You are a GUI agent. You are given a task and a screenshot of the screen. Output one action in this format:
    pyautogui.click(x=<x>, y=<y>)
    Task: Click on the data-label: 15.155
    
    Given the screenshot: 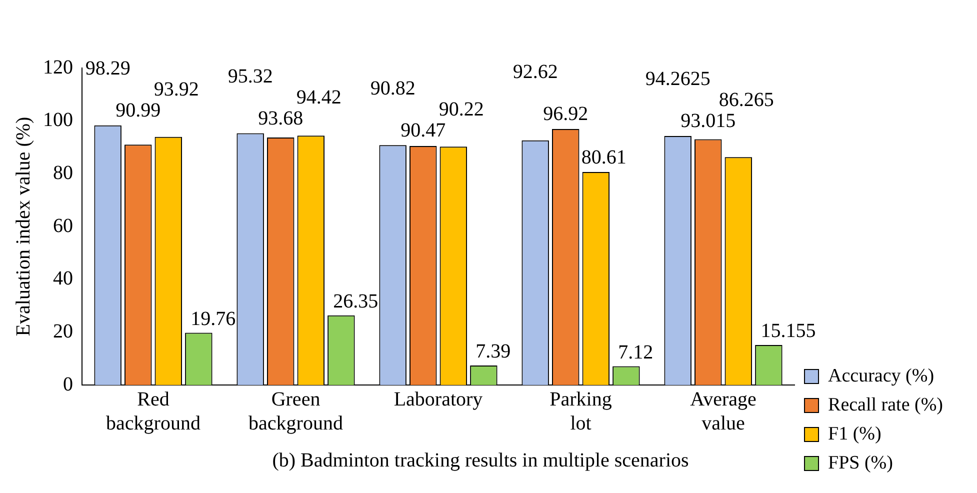 What is the action you would take?
    pyautogui.click(x=788, y=331)
    